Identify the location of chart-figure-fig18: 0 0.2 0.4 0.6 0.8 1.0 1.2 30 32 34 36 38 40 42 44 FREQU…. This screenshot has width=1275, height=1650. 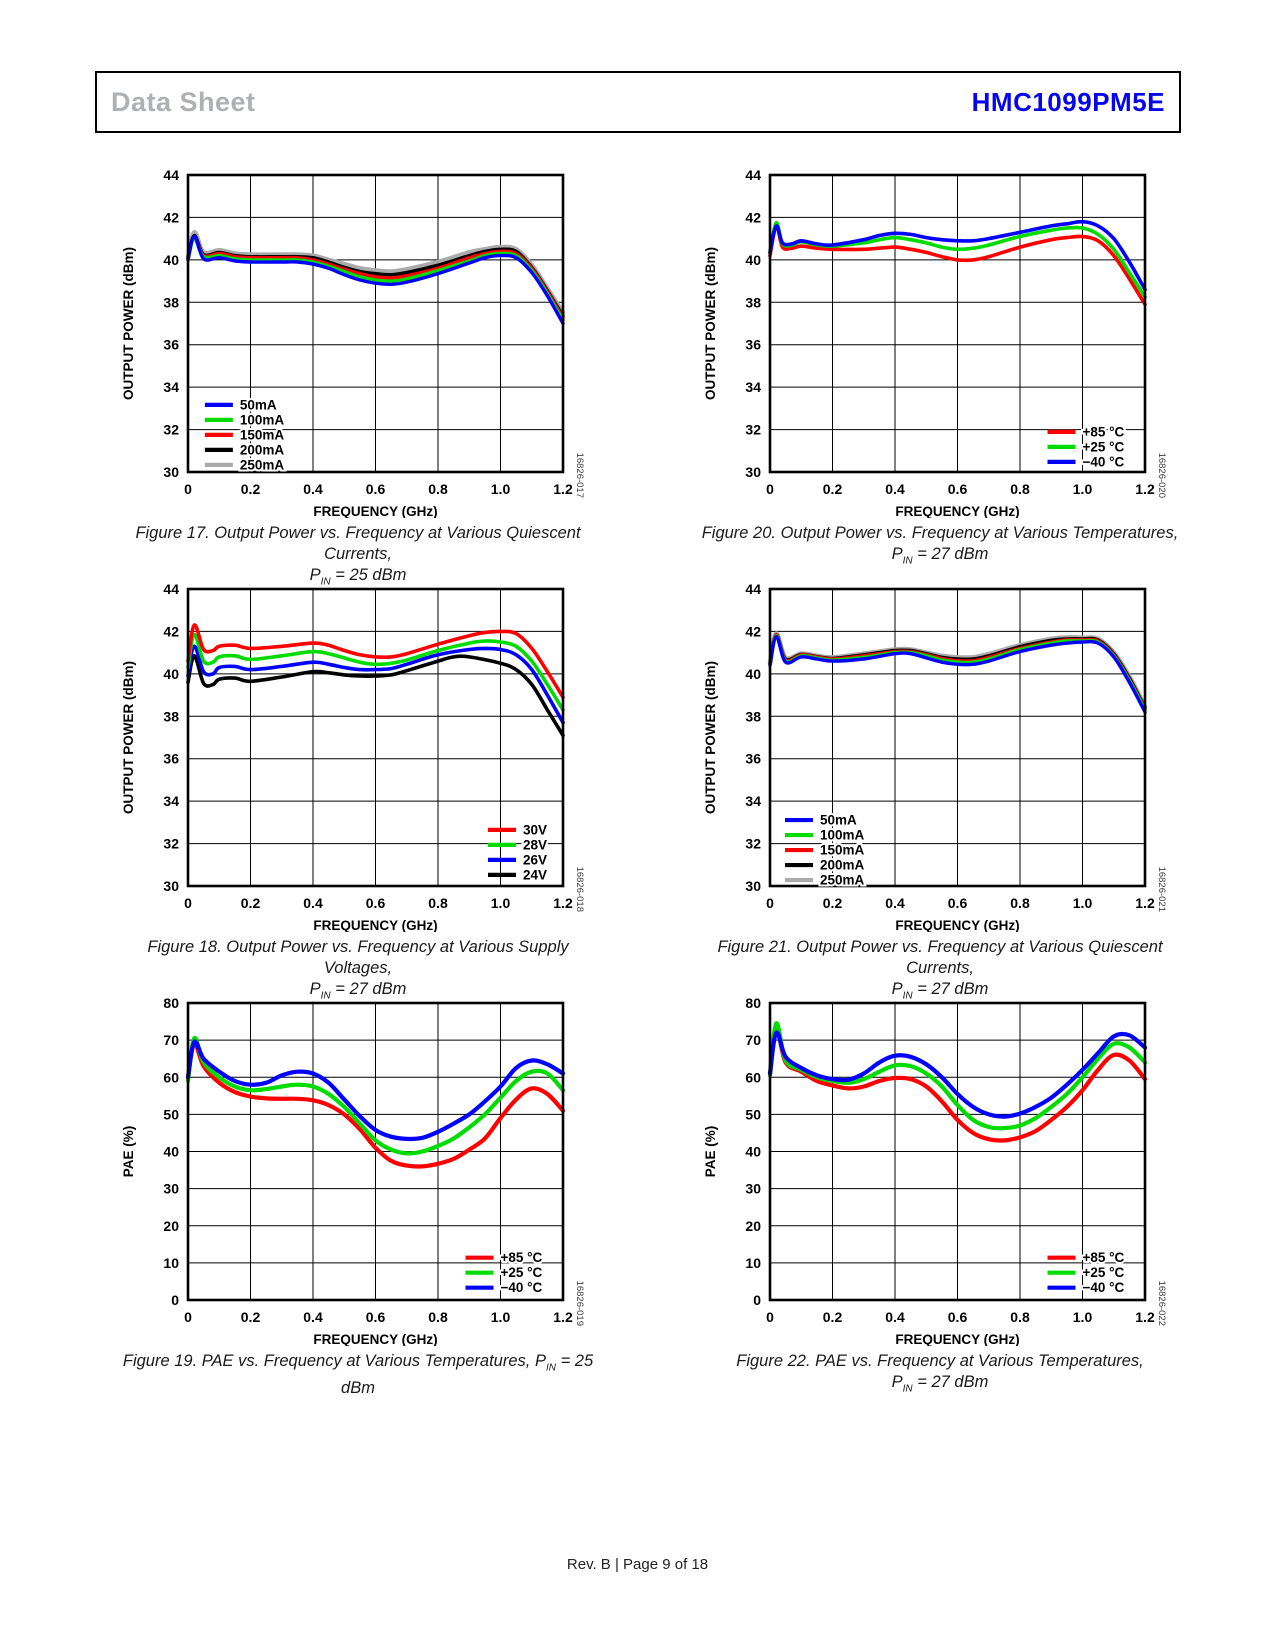
(358, 793).